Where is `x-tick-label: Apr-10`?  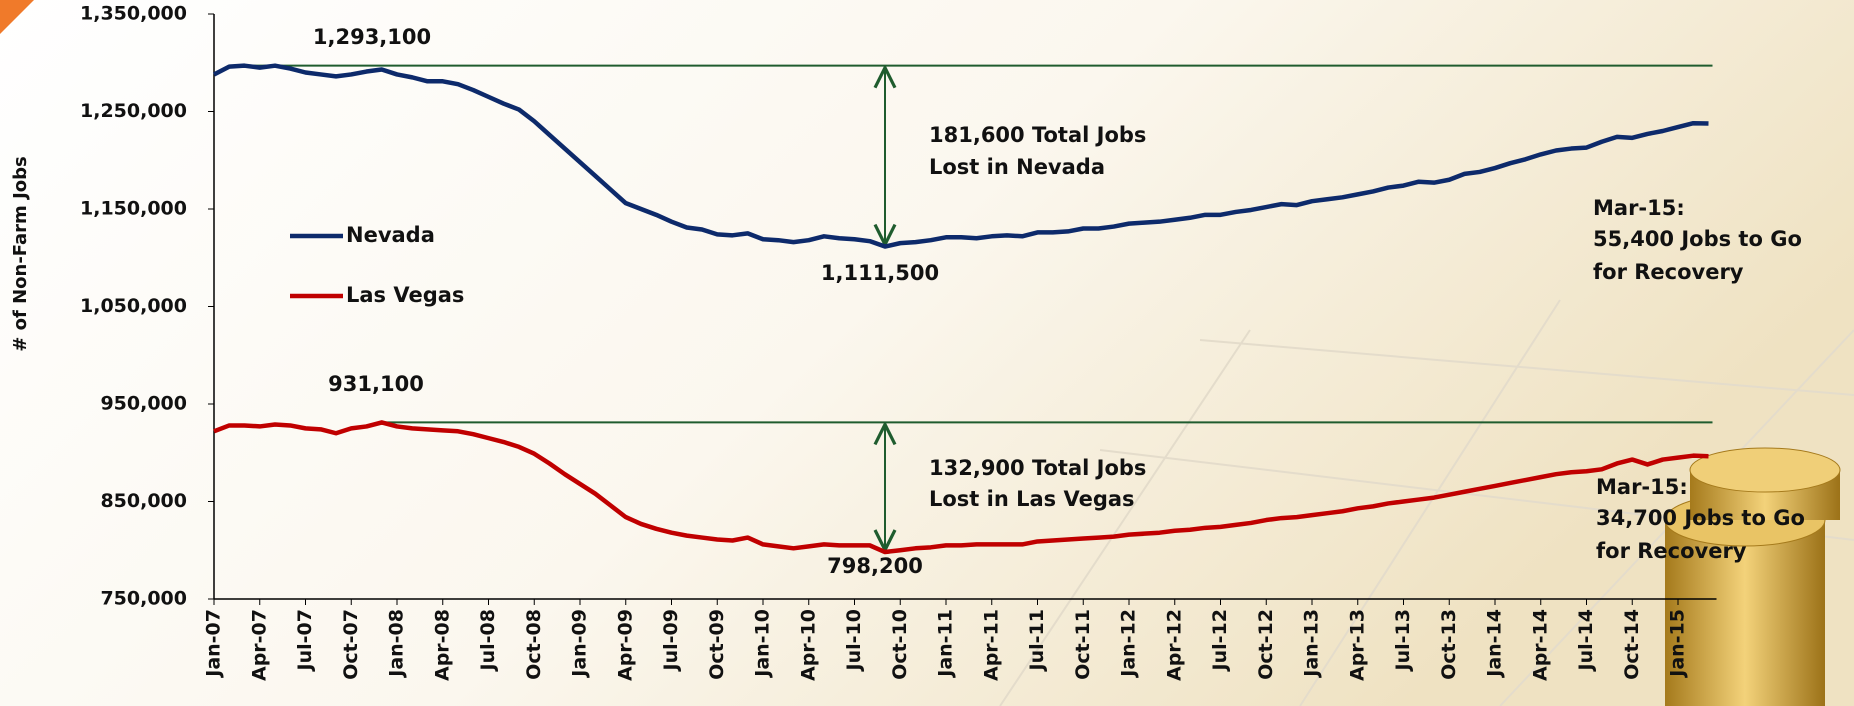
x-tick-label: Apr-10 is located at coordinates (808, 645).